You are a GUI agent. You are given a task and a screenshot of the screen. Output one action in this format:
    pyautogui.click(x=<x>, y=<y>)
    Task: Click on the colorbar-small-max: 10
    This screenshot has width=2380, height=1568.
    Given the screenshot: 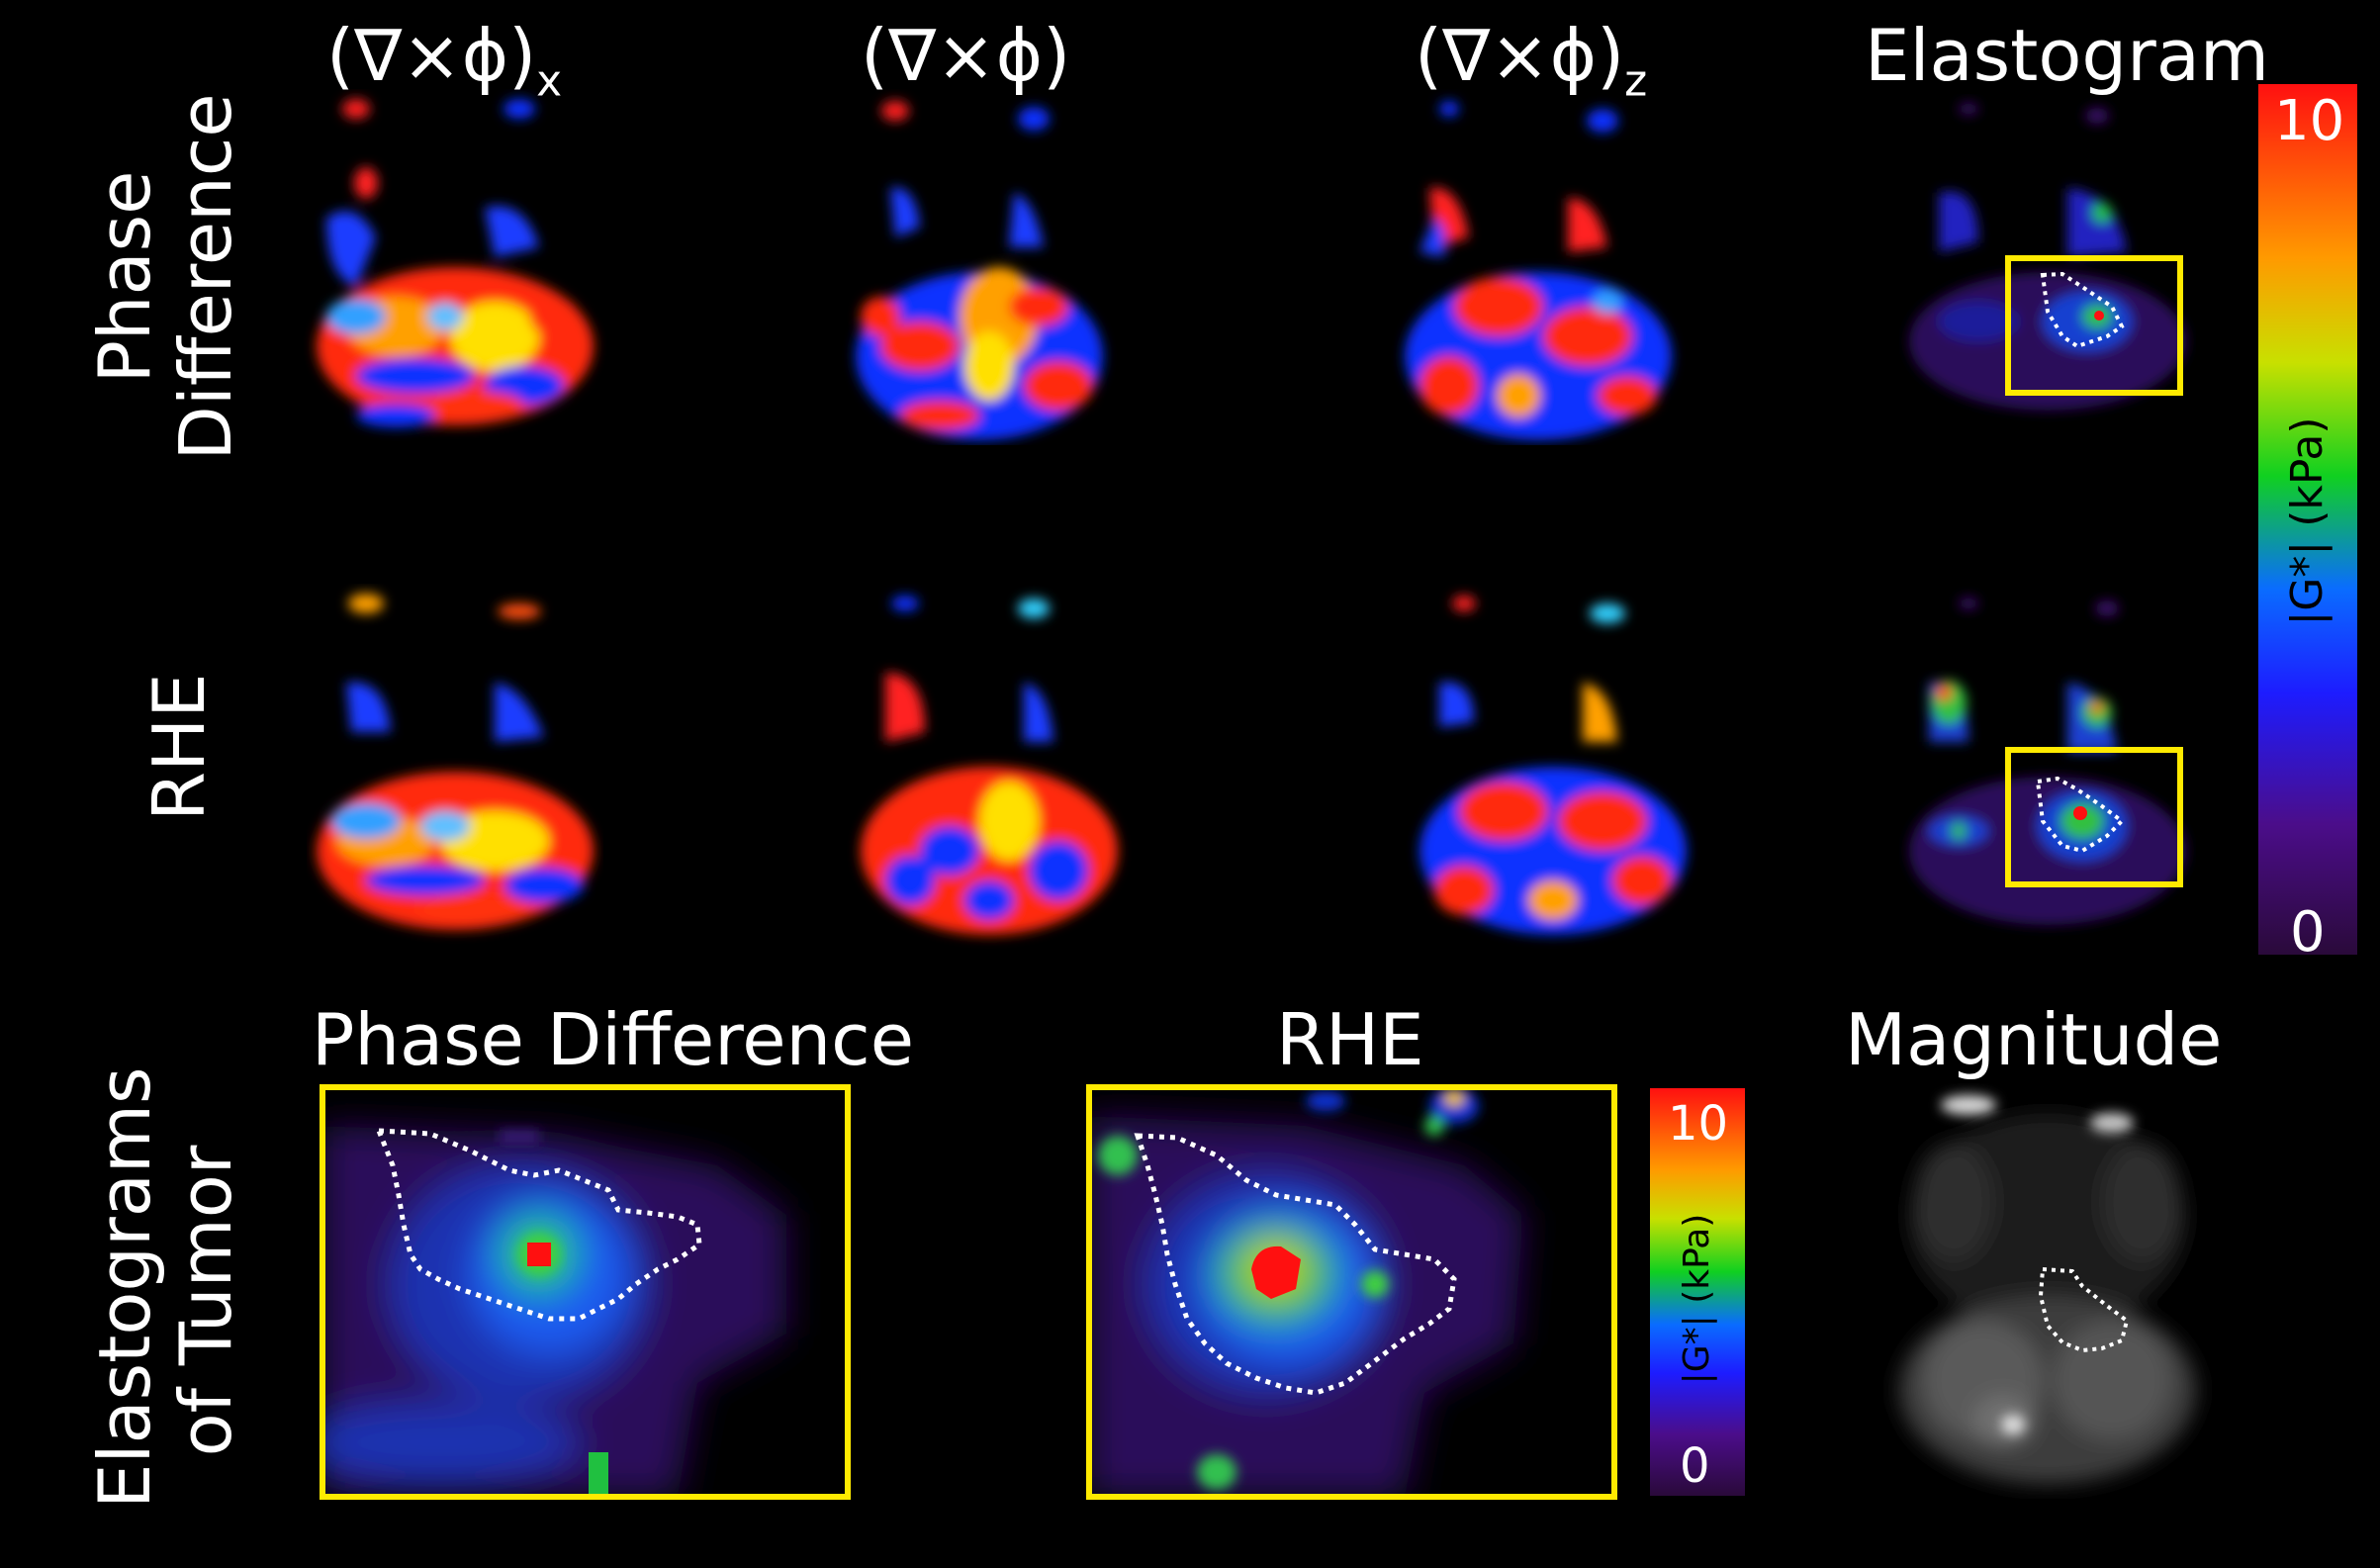 What is the action you would take?
    pyautogui.click(x=1698, y=1124)
    